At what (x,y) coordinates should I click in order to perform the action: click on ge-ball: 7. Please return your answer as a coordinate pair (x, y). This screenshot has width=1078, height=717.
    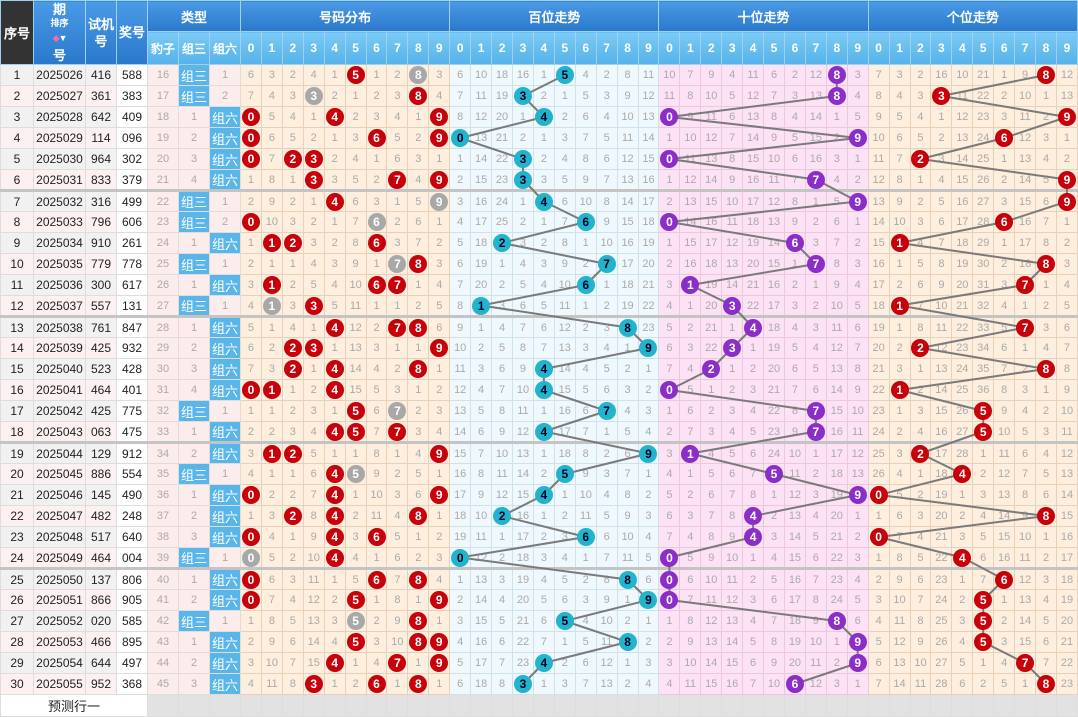
    Looking at the image, I should click on (1025, 328).